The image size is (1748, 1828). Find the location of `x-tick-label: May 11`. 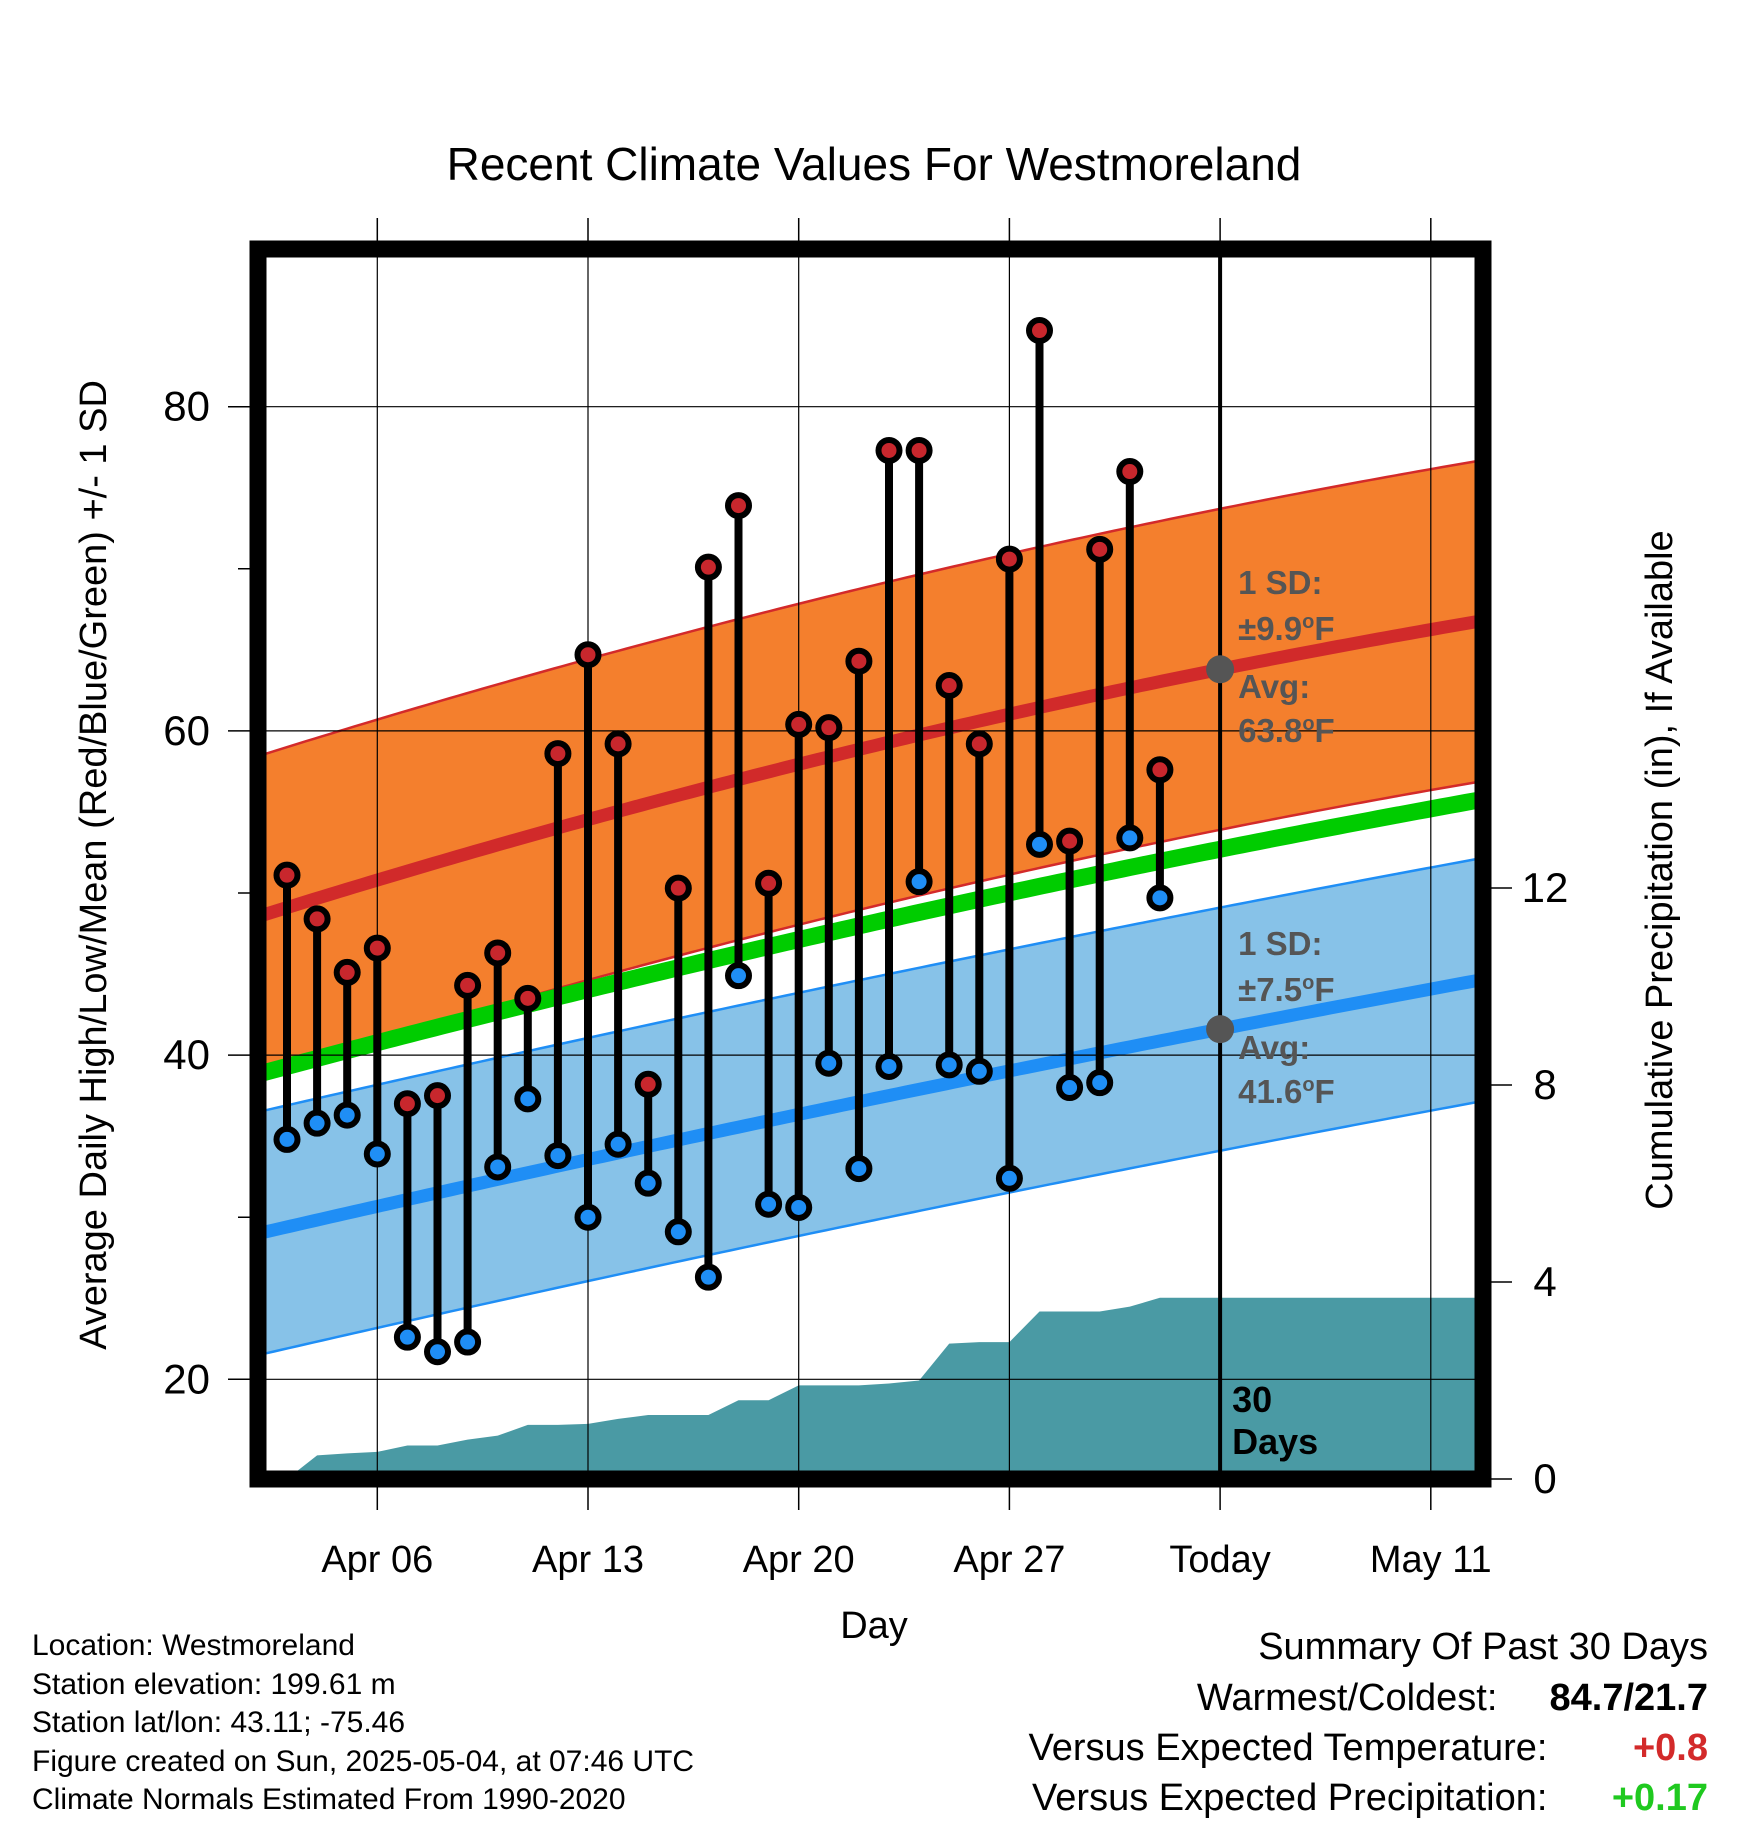

x-tick-label: May 11 is located at coordinates (1431, 1560).